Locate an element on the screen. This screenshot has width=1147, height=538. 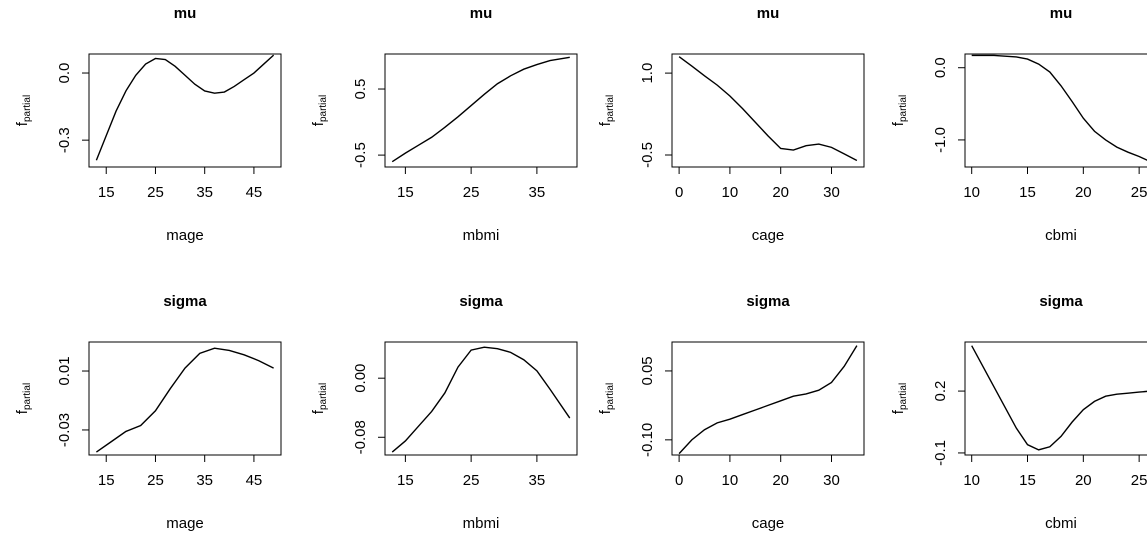
panel: sigma mbmi fpartial 15 25 35 -0.08 0.00 is located at coordinates (444, 412).